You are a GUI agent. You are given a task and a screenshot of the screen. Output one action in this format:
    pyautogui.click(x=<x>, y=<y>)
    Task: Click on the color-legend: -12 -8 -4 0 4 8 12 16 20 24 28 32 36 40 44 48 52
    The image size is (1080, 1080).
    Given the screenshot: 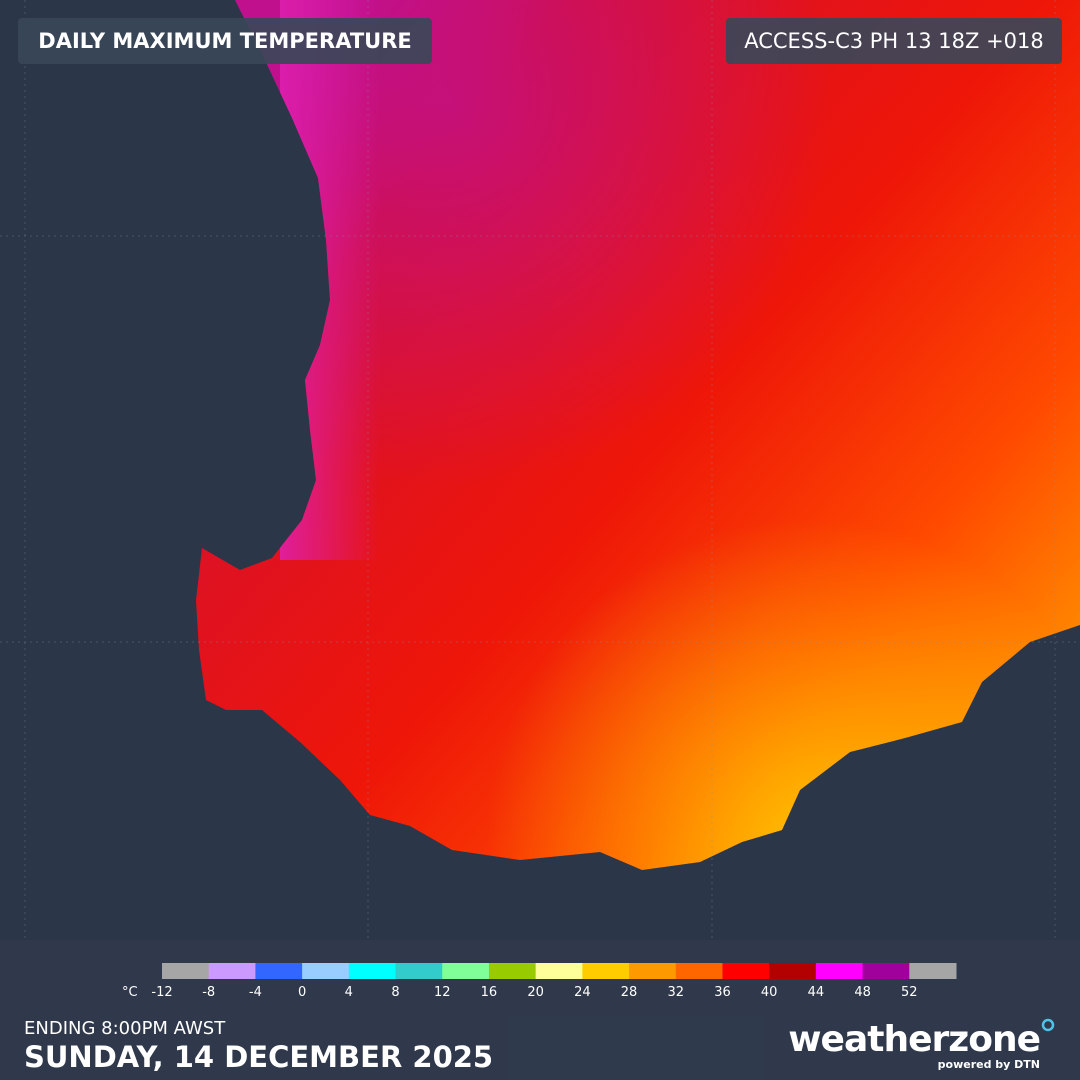 What is the action you would take?
    pyautogui.click(x=554, y=981)
    